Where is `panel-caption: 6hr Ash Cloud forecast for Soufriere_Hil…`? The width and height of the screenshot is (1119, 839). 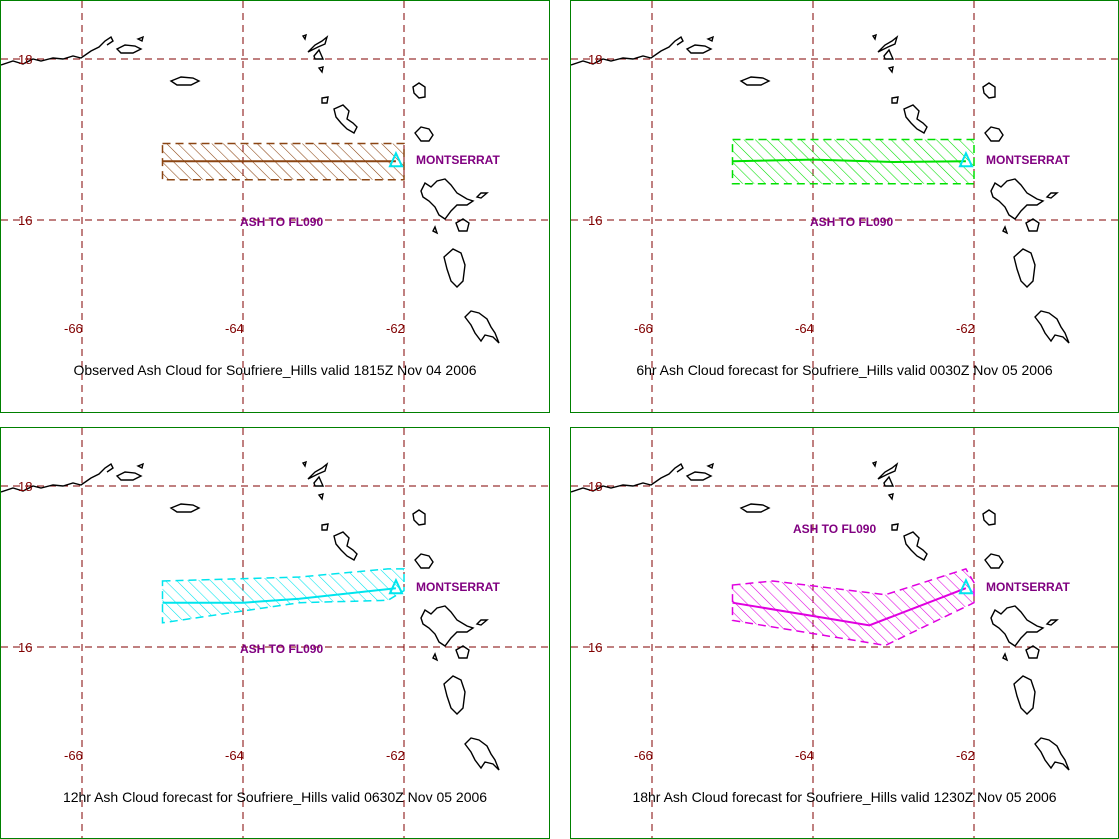 panel-caption: 6hr Ash Cloud forecast for Soufriere_Hil… is located at coordinates (844, 370).